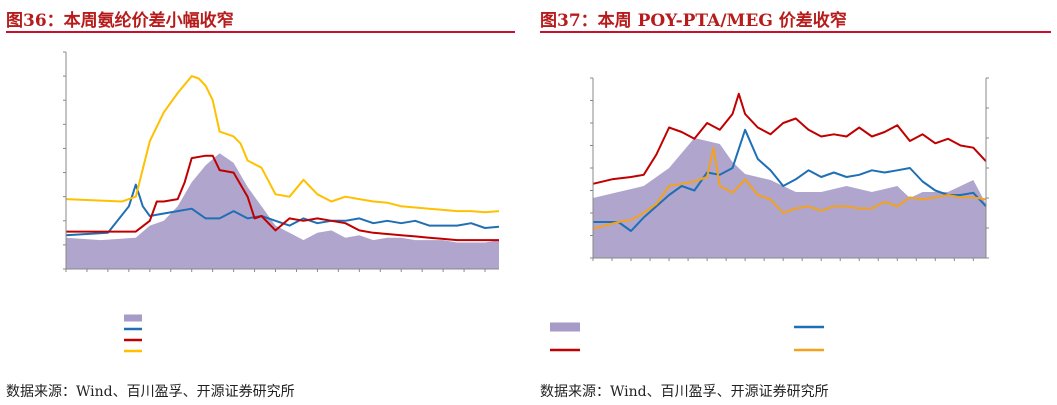 This screenshot has height=405, width=1057. I want to click on right-source-note: 数据来源：Wind、百川盈孚、开源证券研究所, so click(684, 392).